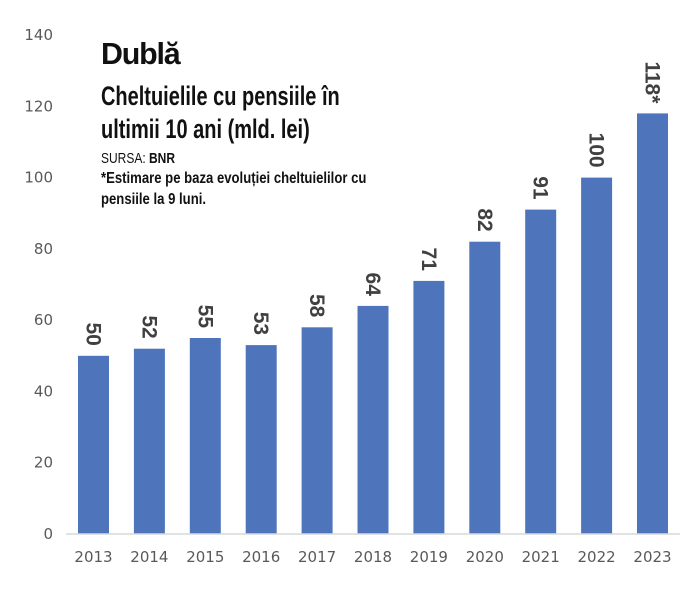 This screenshot has width=699, height=592. I want to click on y-tick-label: 100, so click(38, 178).